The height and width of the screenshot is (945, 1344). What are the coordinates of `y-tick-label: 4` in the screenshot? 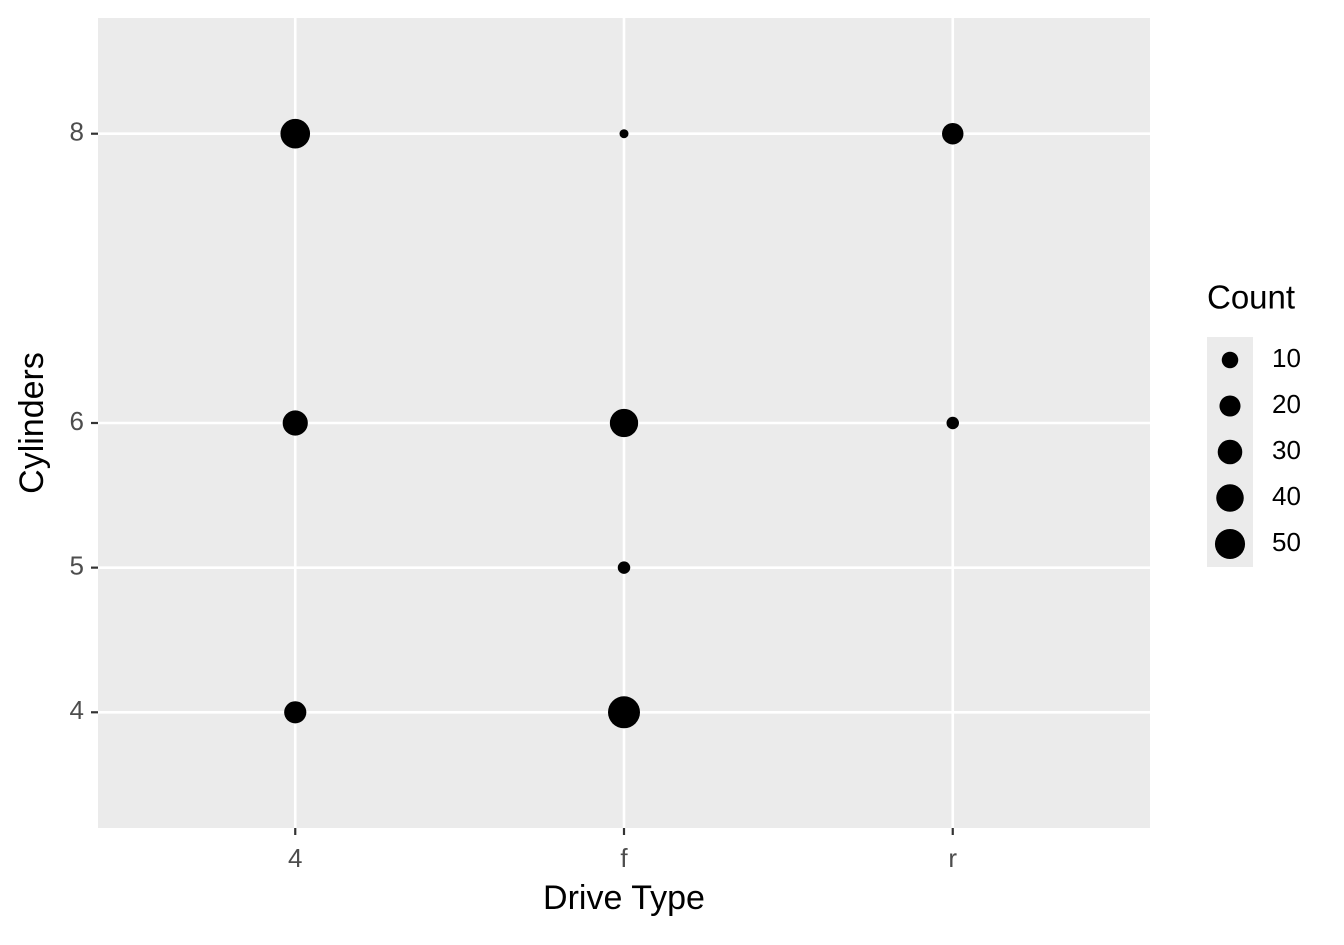 It's located at (77, 710).